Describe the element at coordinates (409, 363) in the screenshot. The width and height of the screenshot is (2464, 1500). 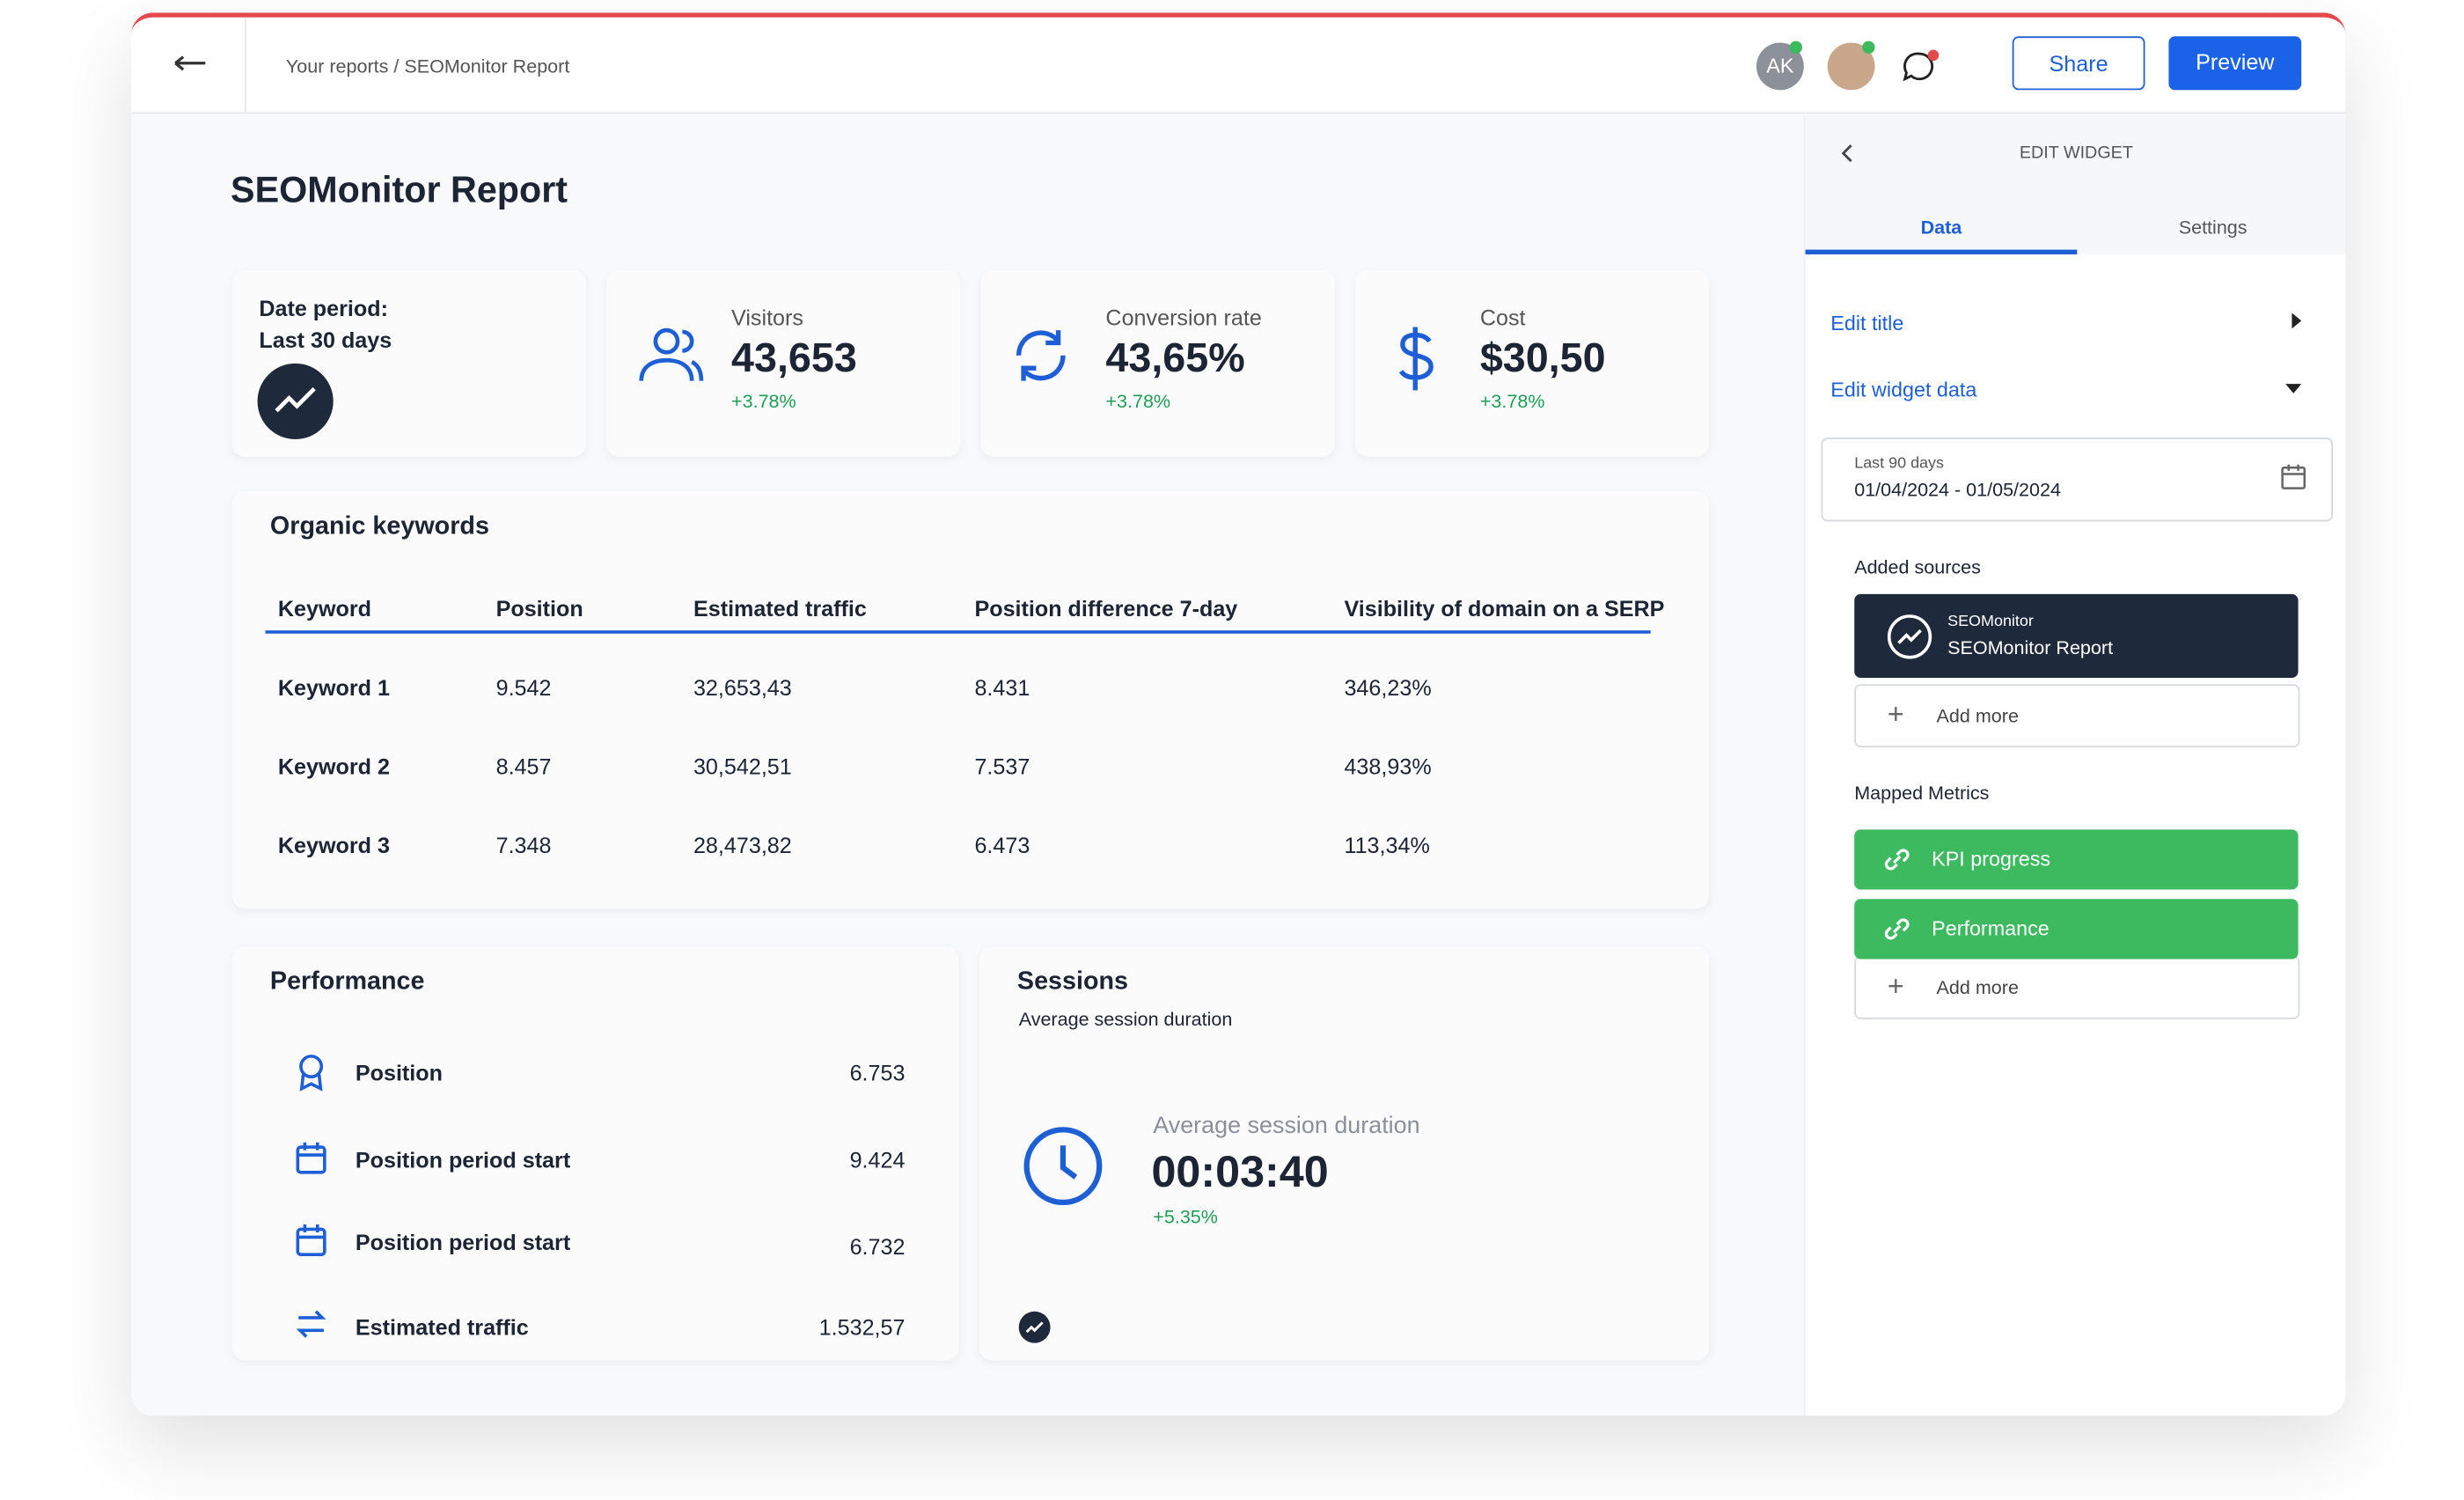
I see `date-card: Date period: Last 30 days` at that location.